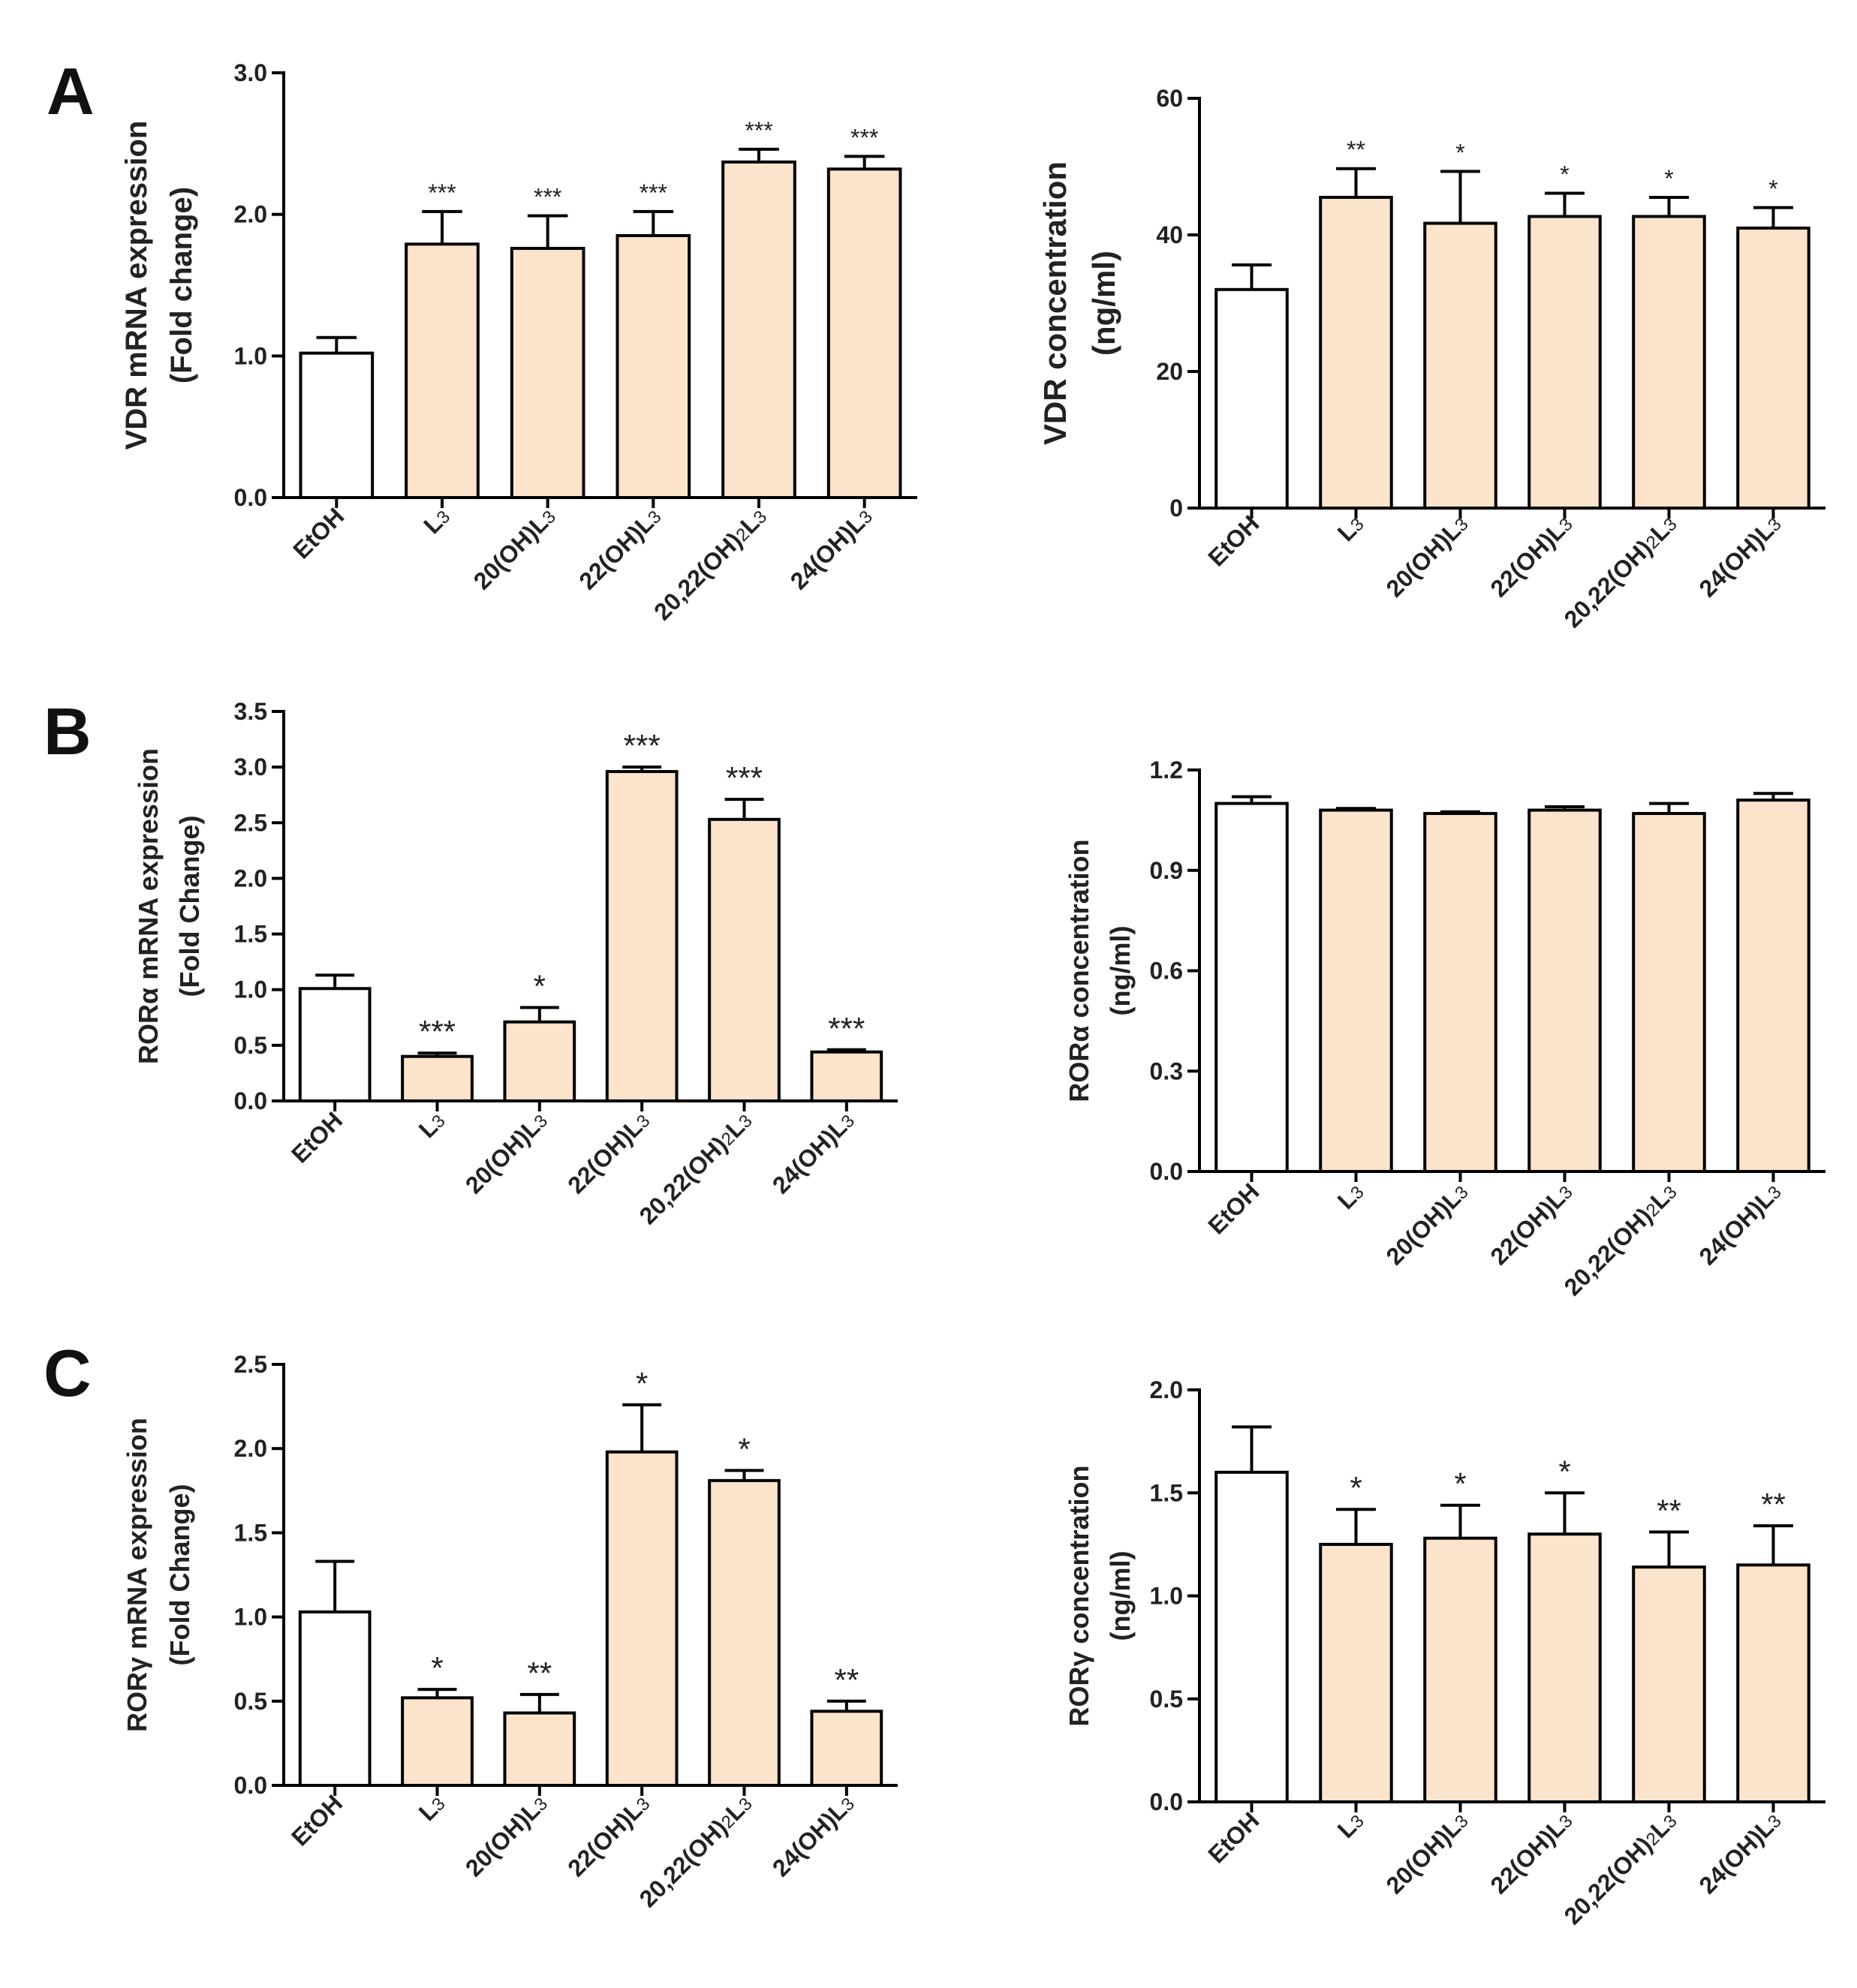 This screenshot has height=1988, width=1857. Describe the element at coordinates (181, 285) in the screenshot. I see `y-axis-title: (Fold change)` at that location.